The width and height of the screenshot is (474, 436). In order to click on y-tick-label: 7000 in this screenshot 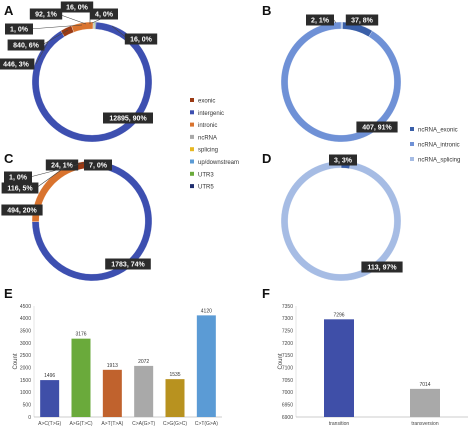, I will do `click(287, 393)`.